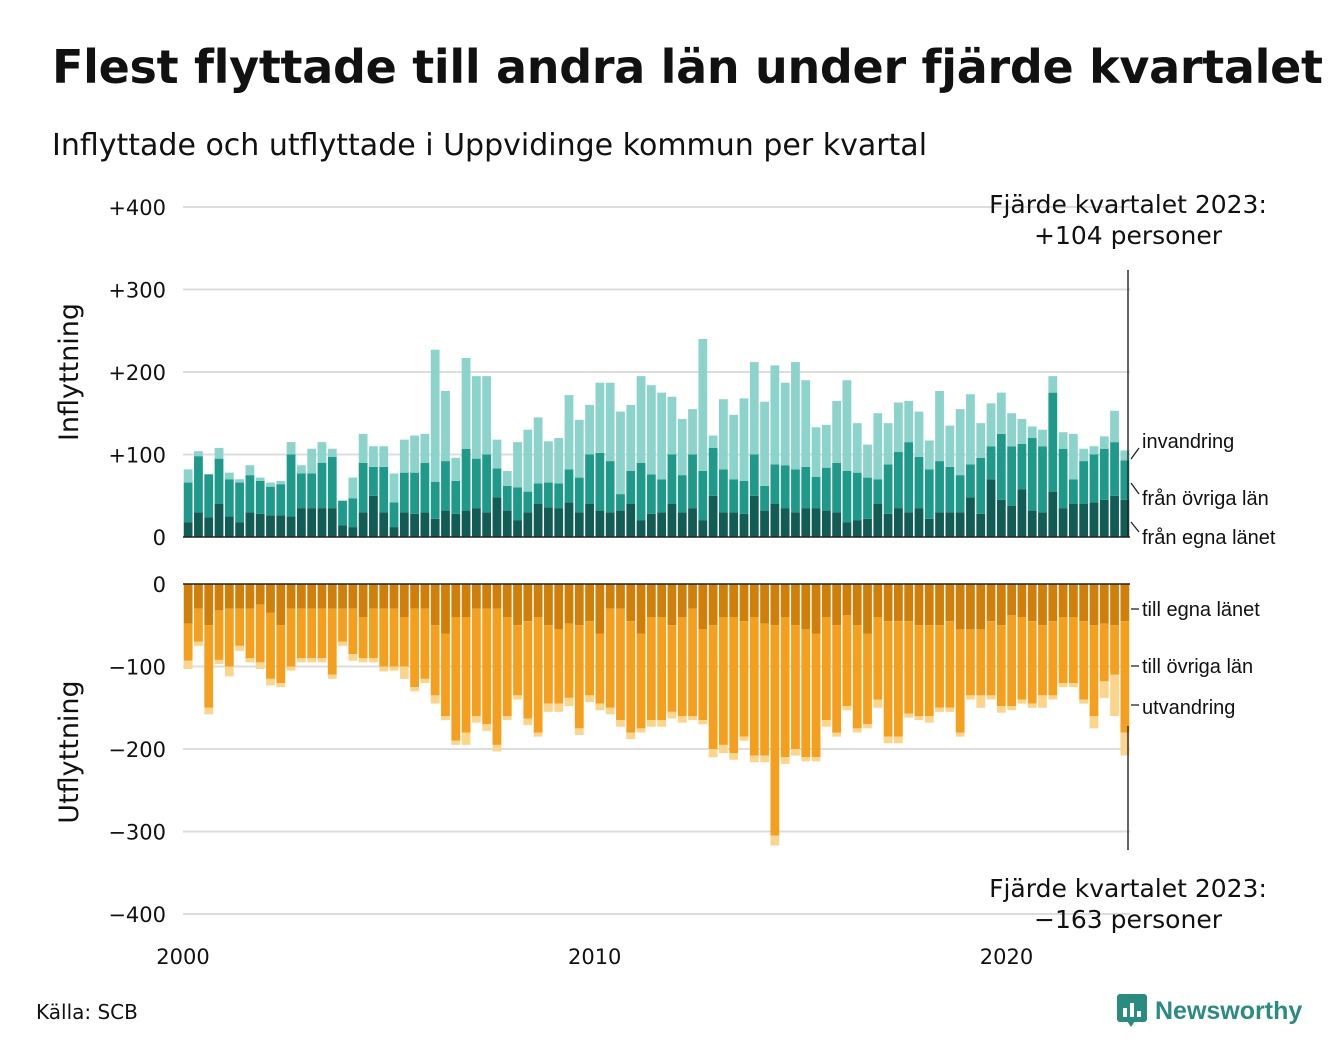  What do you see at coordinates (1201, 610) in the screenshot?
I see `series-label-till-egna-lanet: till egna länet` at bounding box center [1201, 610].